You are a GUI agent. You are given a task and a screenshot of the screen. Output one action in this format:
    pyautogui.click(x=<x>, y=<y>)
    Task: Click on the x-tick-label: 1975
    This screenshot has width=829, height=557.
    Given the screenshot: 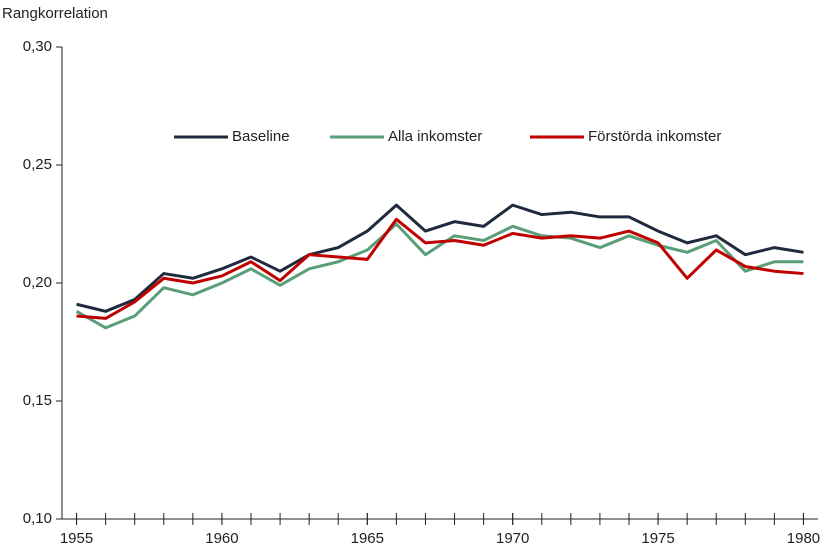 What is the action you would take?
    pyautogui.click(x=657, y=538)
    